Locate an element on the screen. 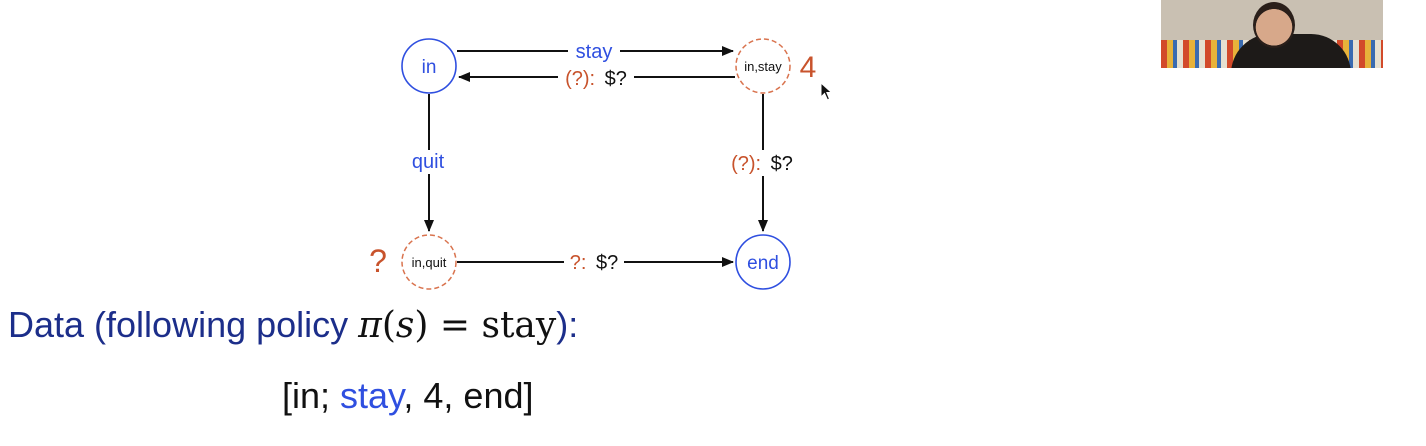 This screenshot has height=446, width=1426. node-in: in is located at coordinates (429, 66).